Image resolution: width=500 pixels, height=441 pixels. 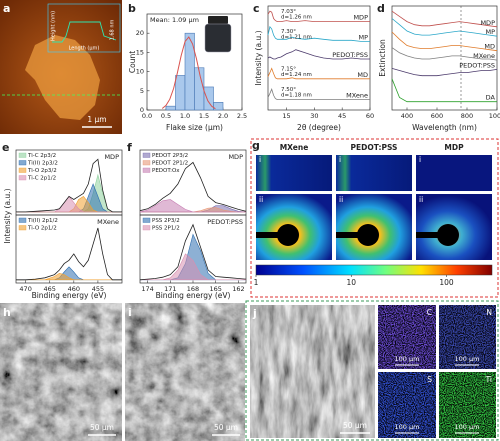 I want to click on element-label: N, so click(x=489, y=312).